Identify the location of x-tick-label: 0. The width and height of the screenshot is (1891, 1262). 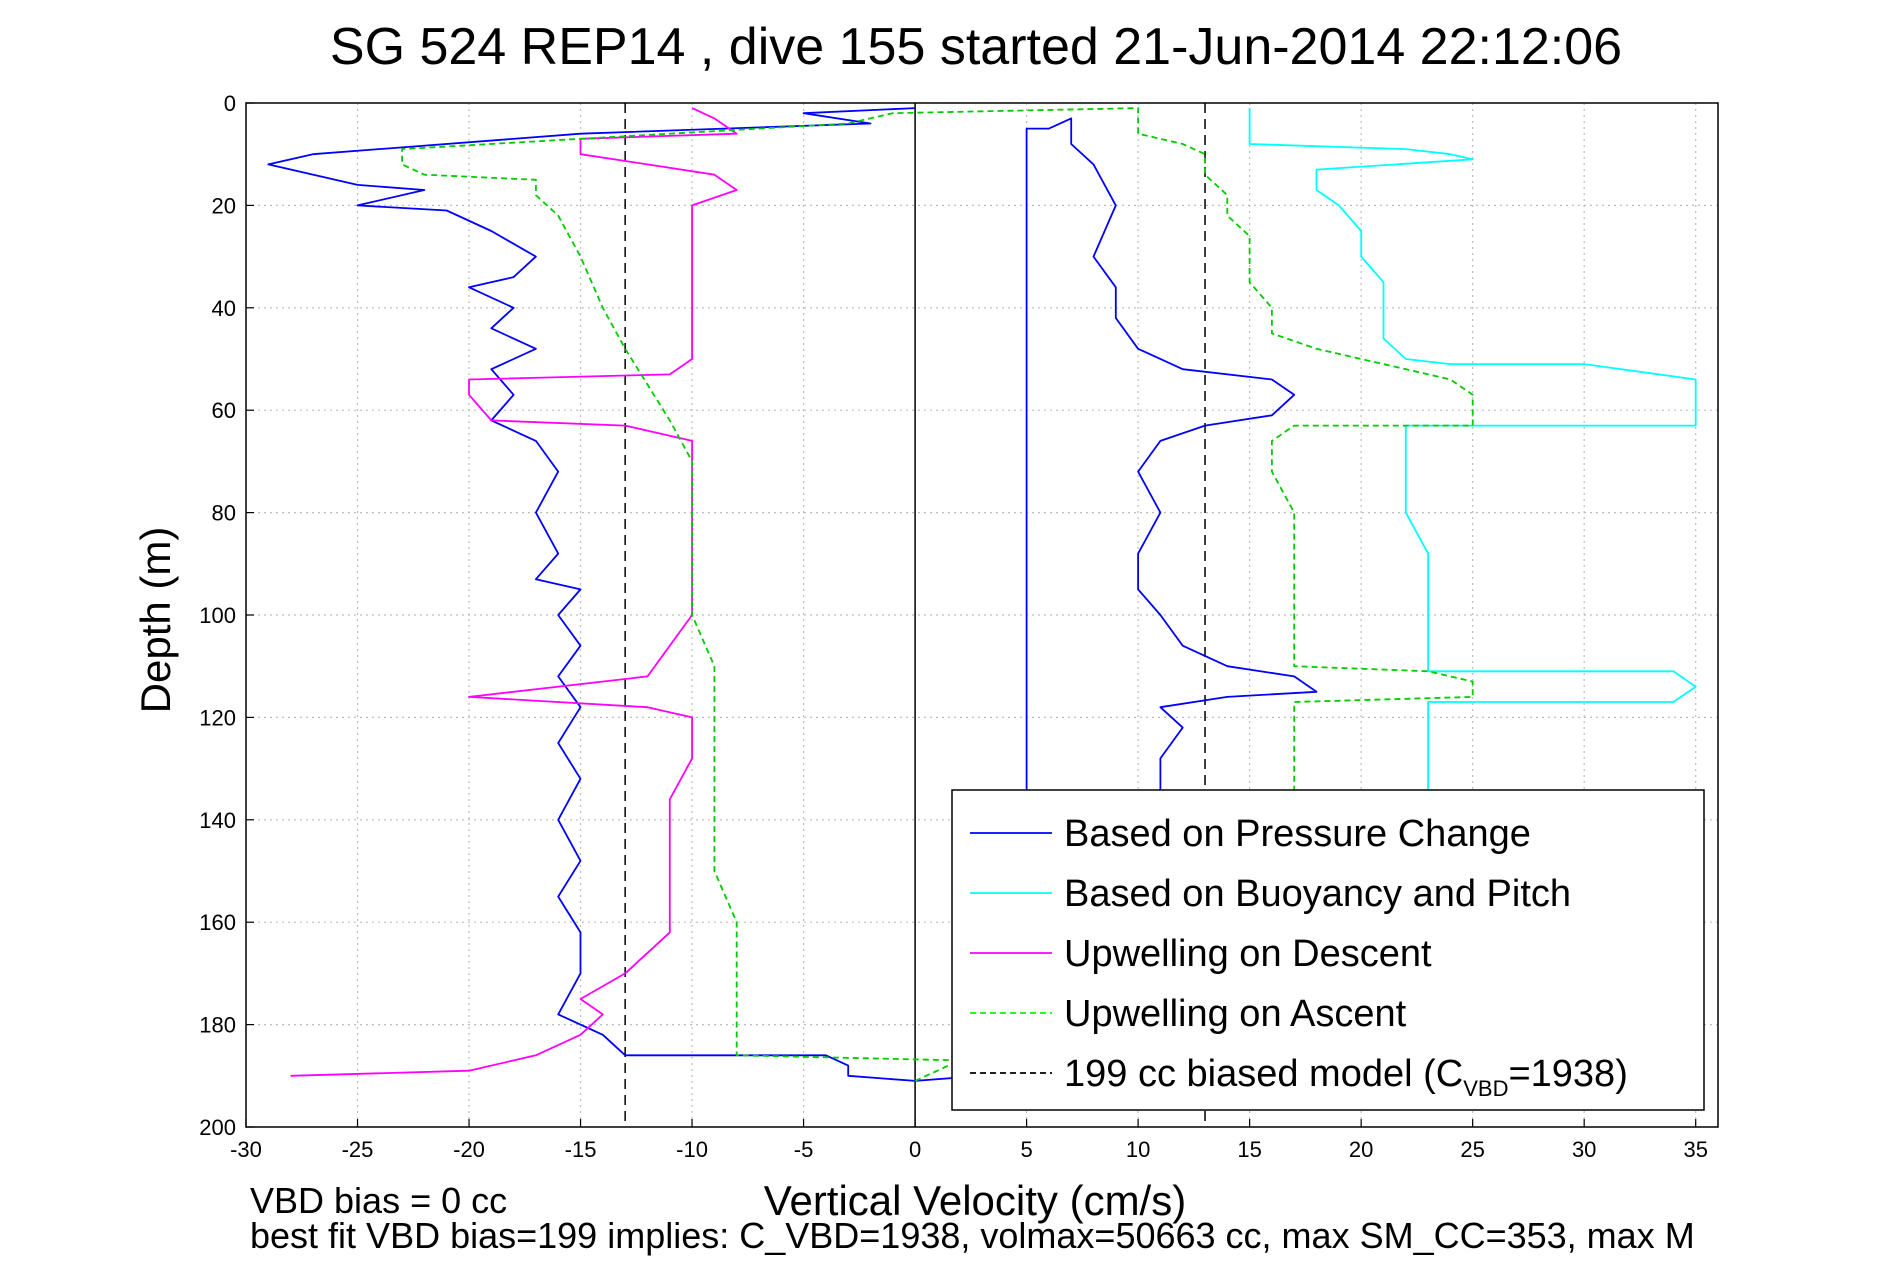
(915, 1149).